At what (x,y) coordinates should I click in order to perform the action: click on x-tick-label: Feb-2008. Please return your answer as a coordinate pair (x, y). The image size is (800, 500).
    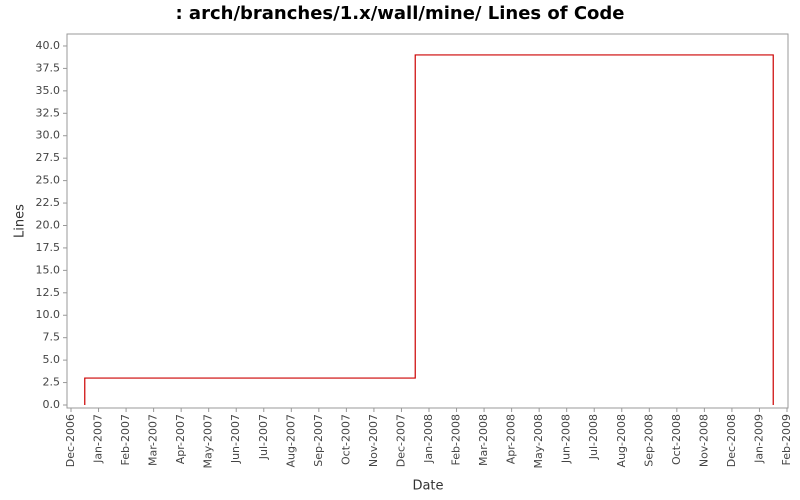
    Looking at the image, I should click on (456, 439).